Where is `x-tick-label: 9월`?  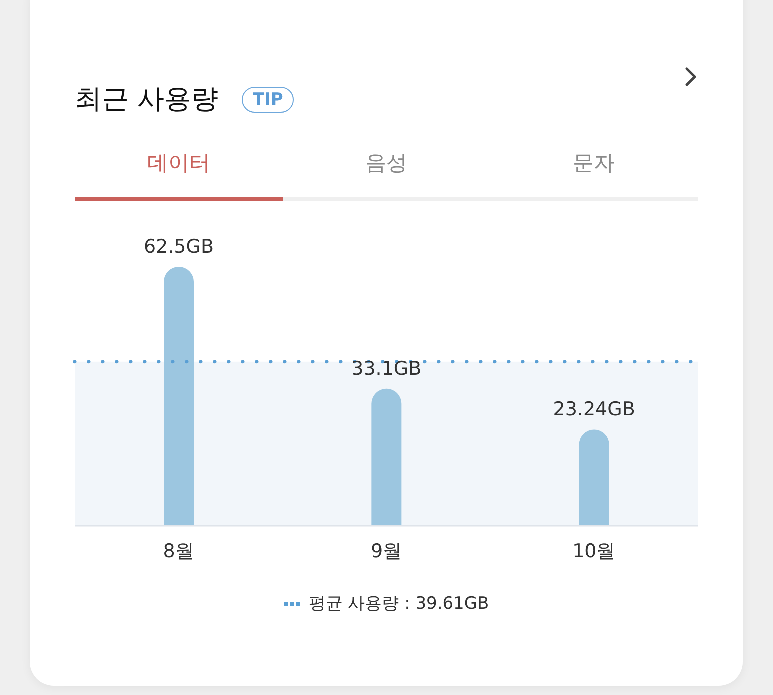
x-tick-label: 9월 is located at coordinates (386, 551).